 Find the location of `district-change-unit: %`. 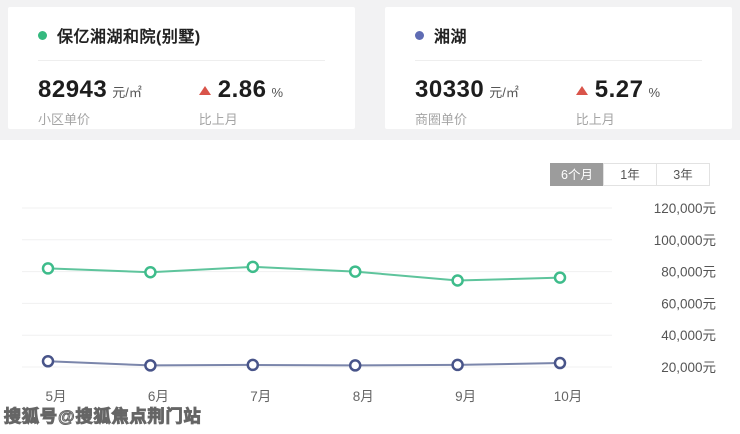

district-change-unit: % is located at coordinates (654, 92).